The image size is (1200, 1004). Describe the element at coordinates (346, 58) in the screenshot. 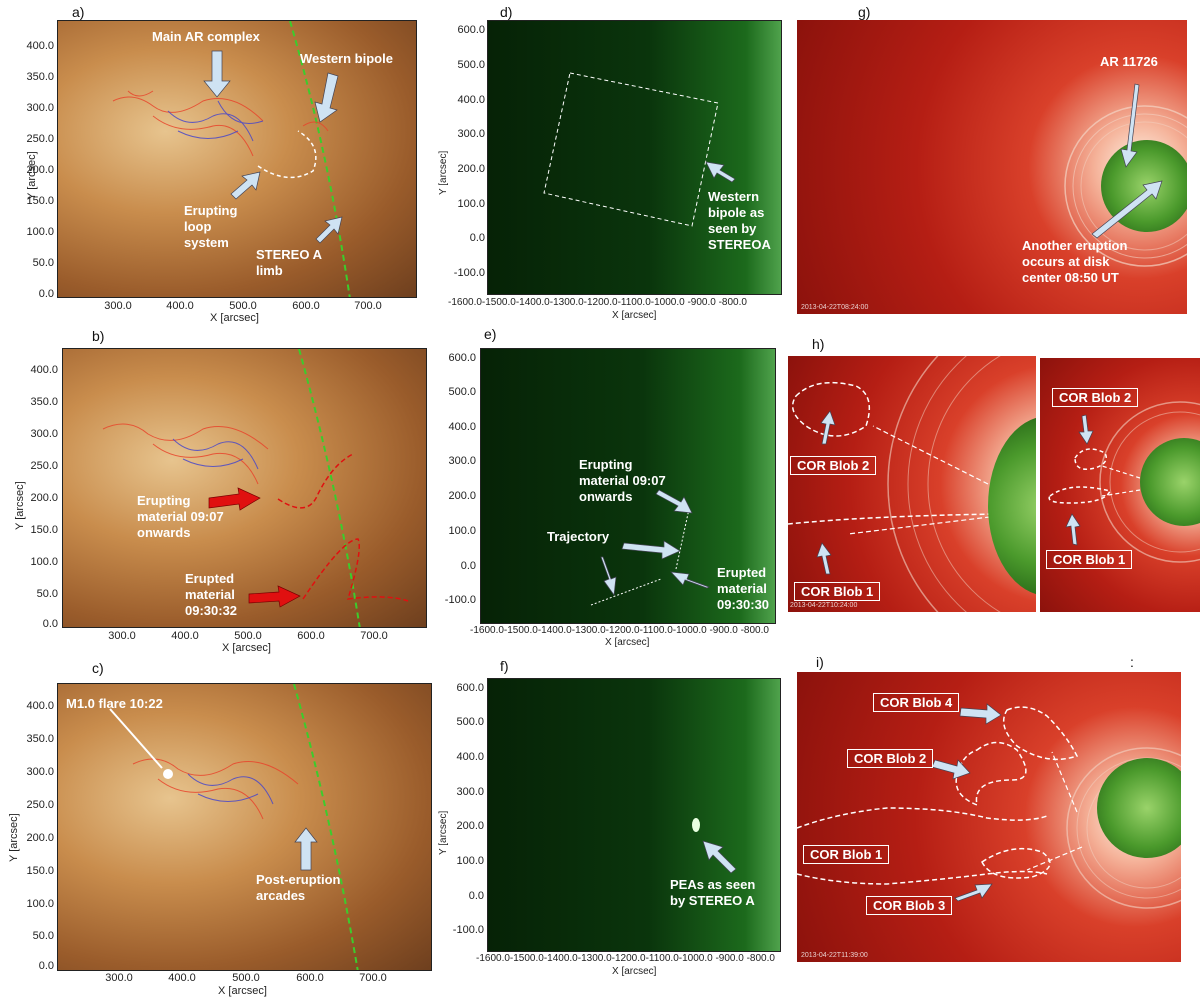

I see `panel-a-western-bipole-label: Western bipole` at that location.